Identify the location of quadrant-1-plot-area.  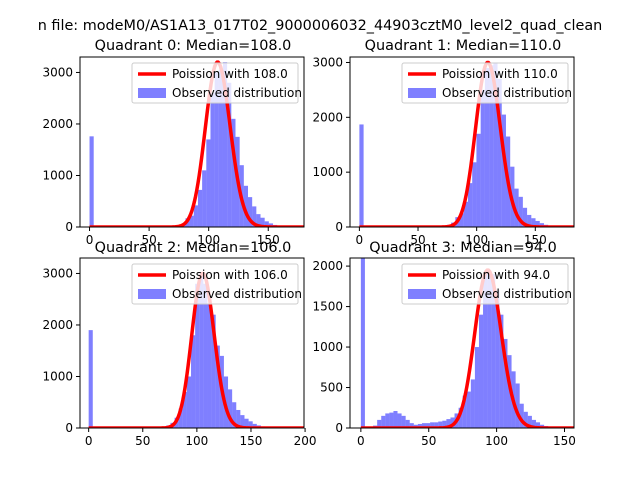
(466, 143).